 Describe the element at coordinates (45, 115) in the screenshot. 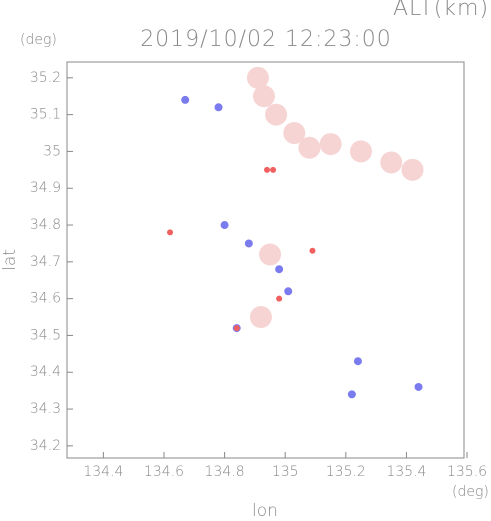

I see `y-tick-label: 35.1` at that location.